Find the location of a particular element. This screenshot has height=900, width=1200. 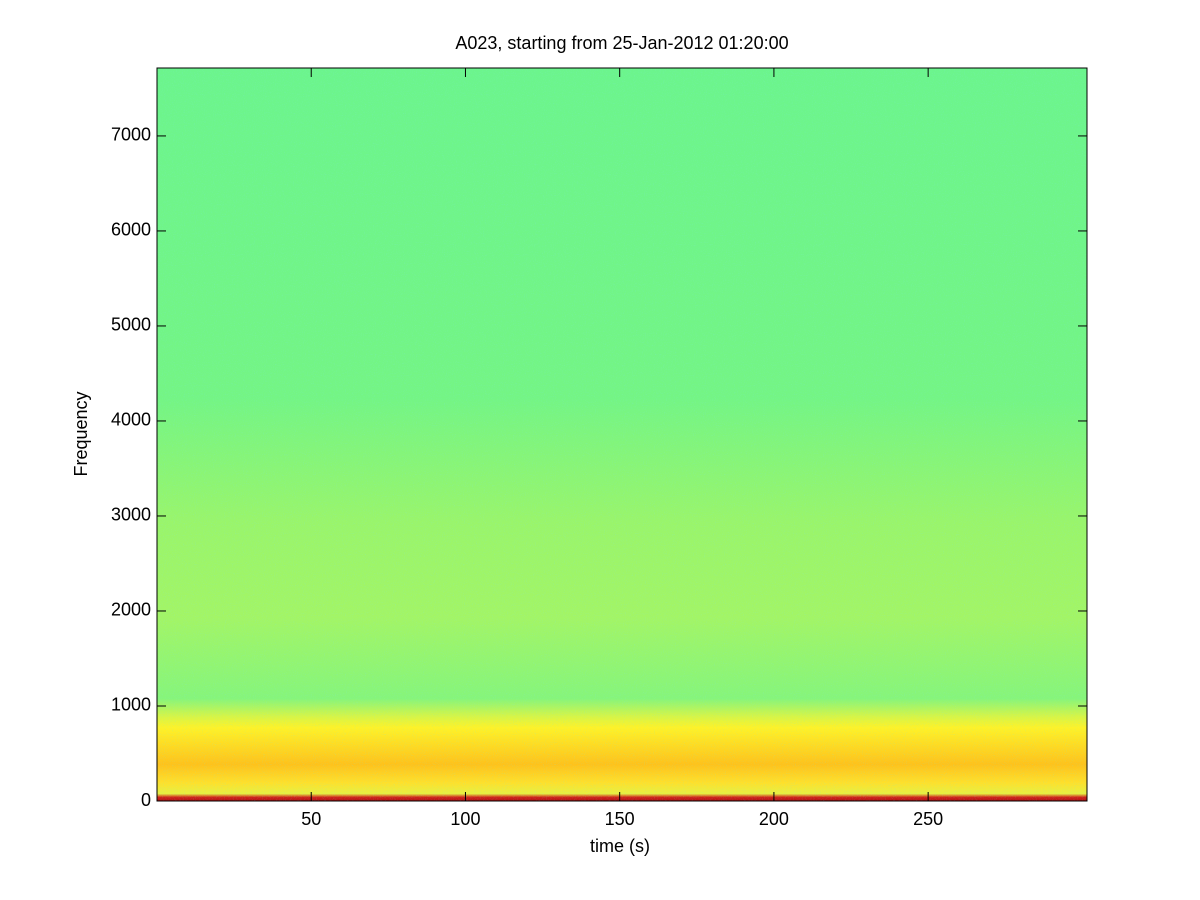

y-tick-label: 3000 is located at coordinates (131, 515).